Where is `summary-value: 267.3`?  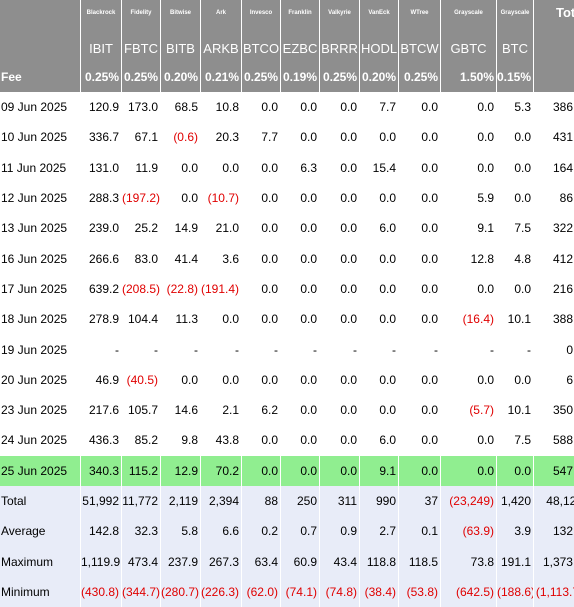 summary-value: 267.3 is located at coordinates (221, 561).